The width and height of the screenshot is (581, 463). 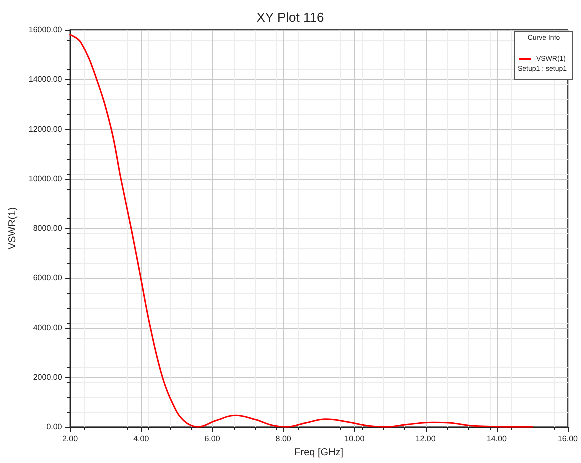 What do you see at coordinates (48, 229) in the screenshot?
I see `y-tick-label: 8000.00` at bounding box center [48, 229].